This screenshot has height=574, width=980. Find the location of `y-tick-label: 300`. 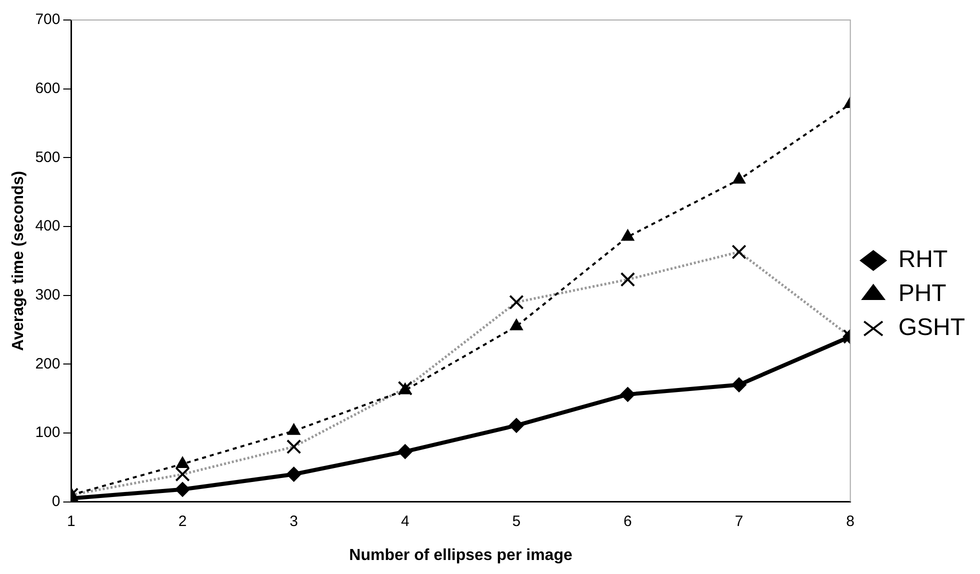

y-tick-label: 300 is located at coordinates (47, 295).